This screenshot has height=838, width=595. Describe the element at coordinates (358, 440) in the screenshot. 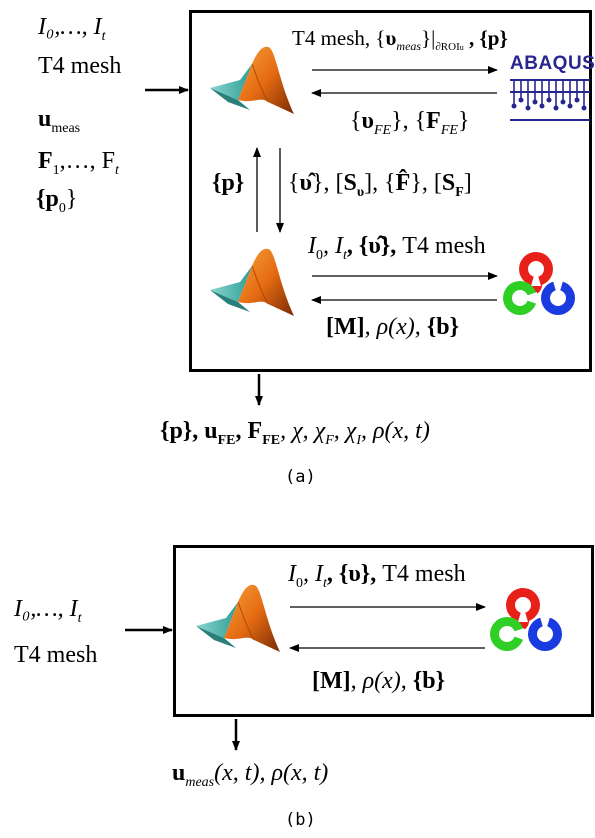

I see `out-chi-sub2: I` at that location.